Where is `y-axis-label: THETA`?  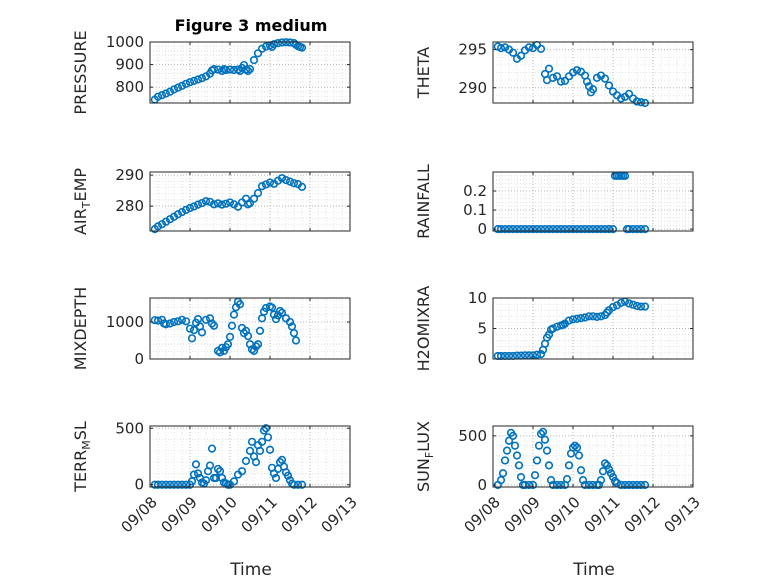
y-axis-label: THETA is located at coordinates (423, 73).